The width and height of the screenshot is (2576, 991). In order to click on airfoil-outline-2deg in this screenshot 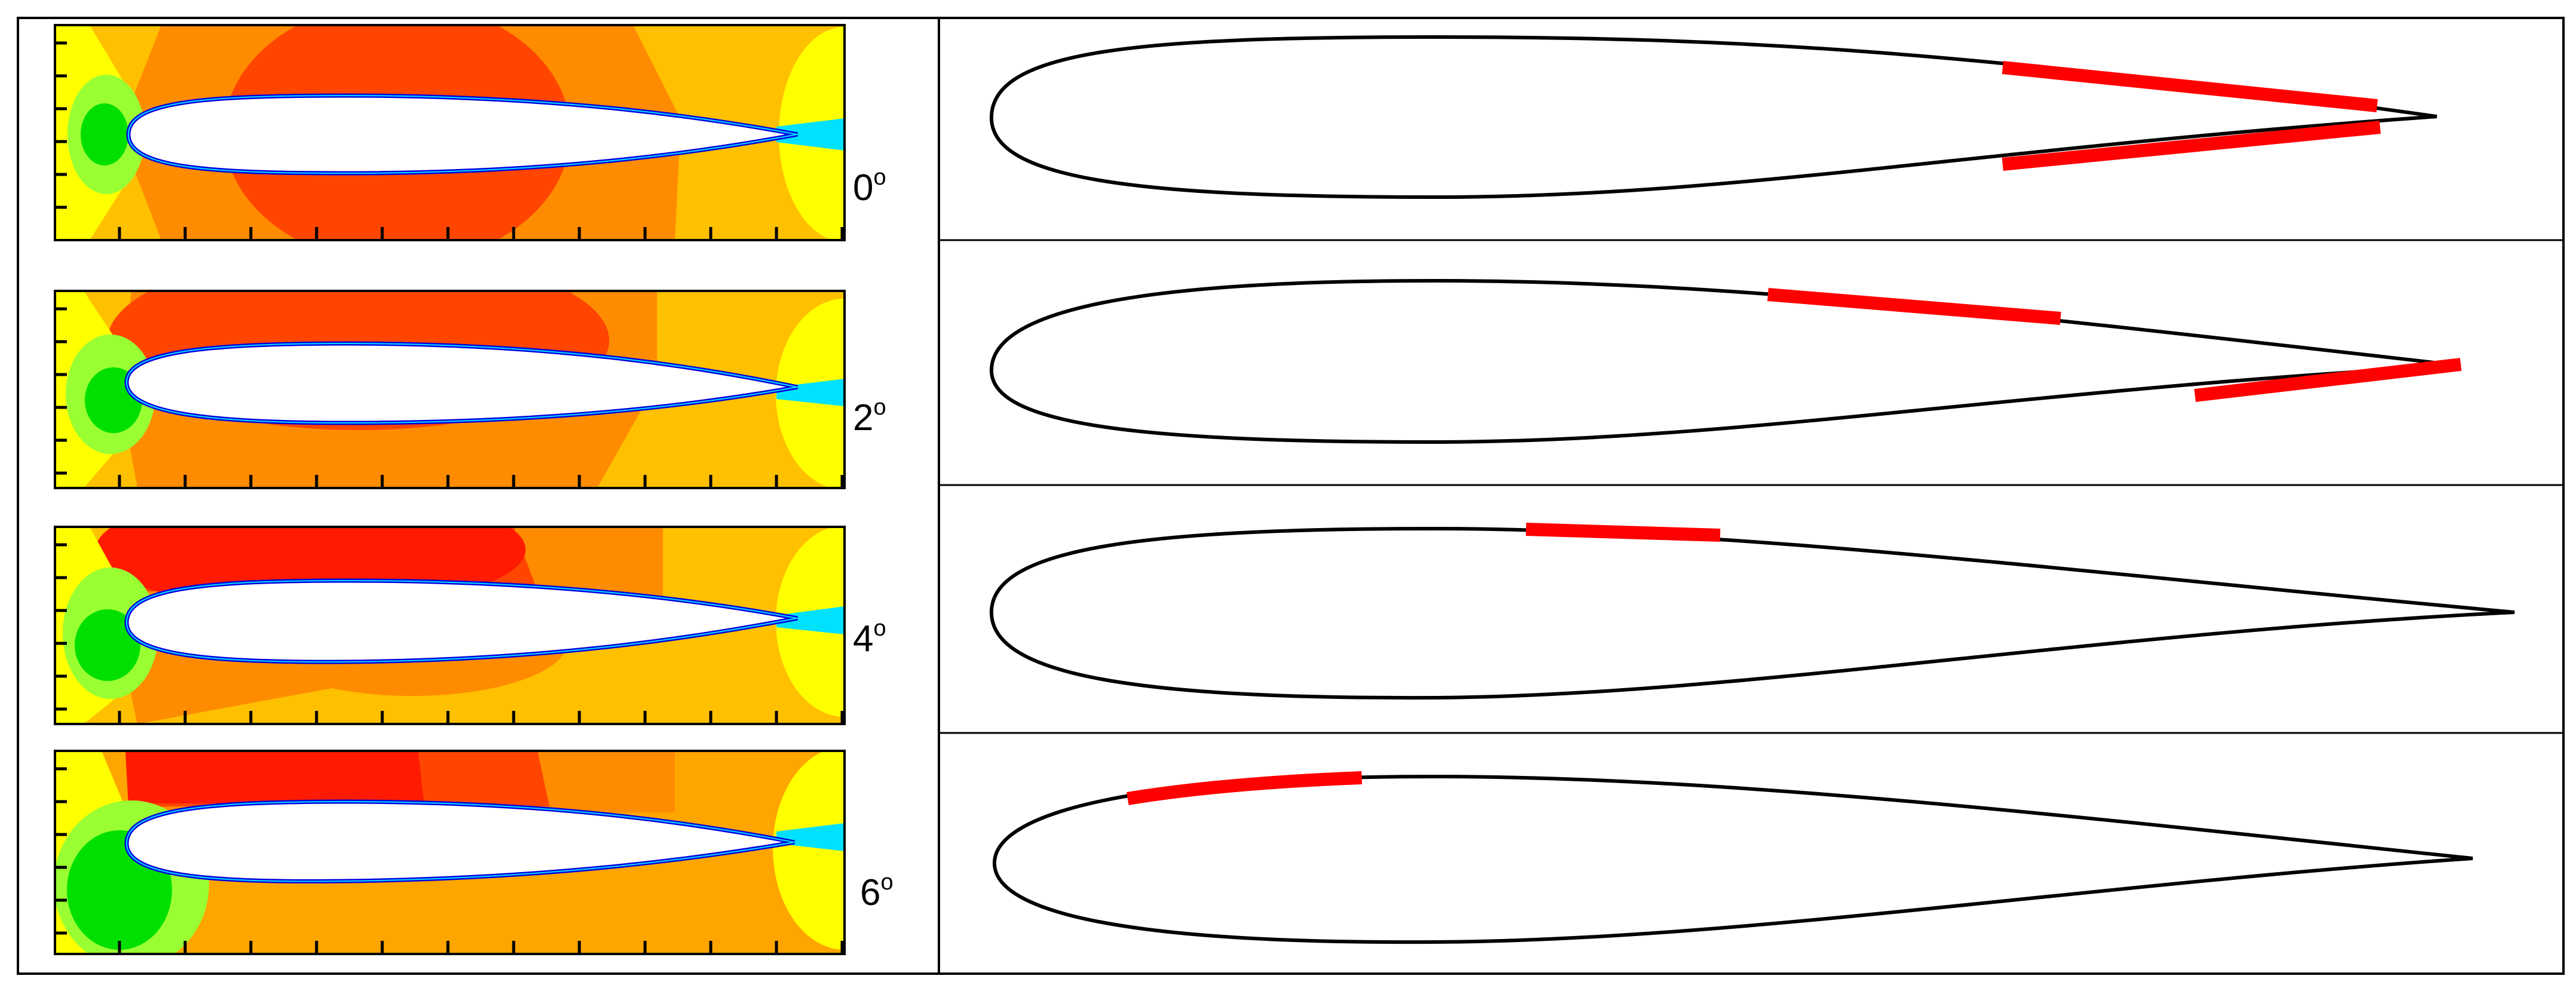, I will do `click(1725, 361)`.